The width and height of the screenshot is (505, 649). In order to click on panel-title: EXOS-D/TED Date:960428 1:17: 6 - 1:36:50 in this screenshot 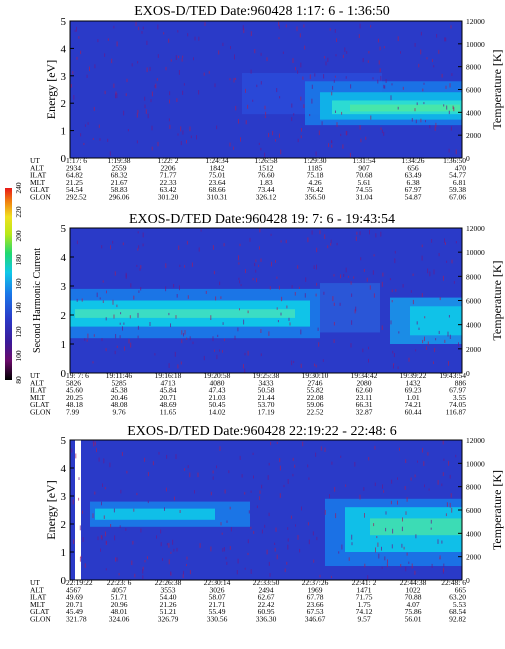, I will do `click(261, 11)`.